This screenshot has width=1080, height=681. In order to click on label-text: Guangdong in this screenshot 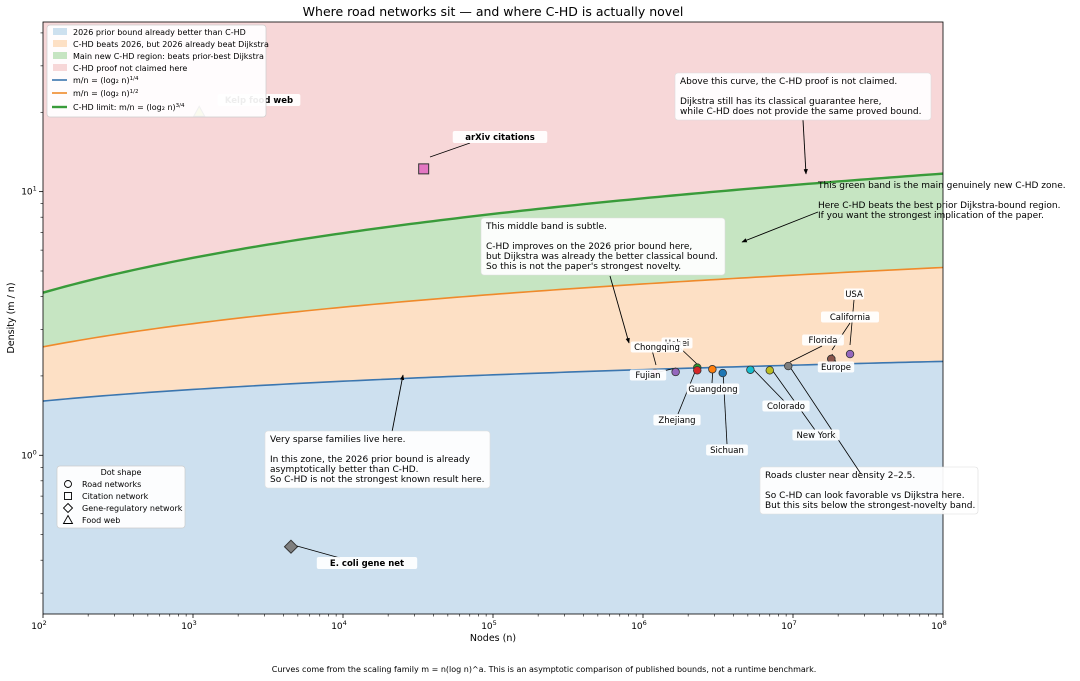, I will do `click(712, 390)`.